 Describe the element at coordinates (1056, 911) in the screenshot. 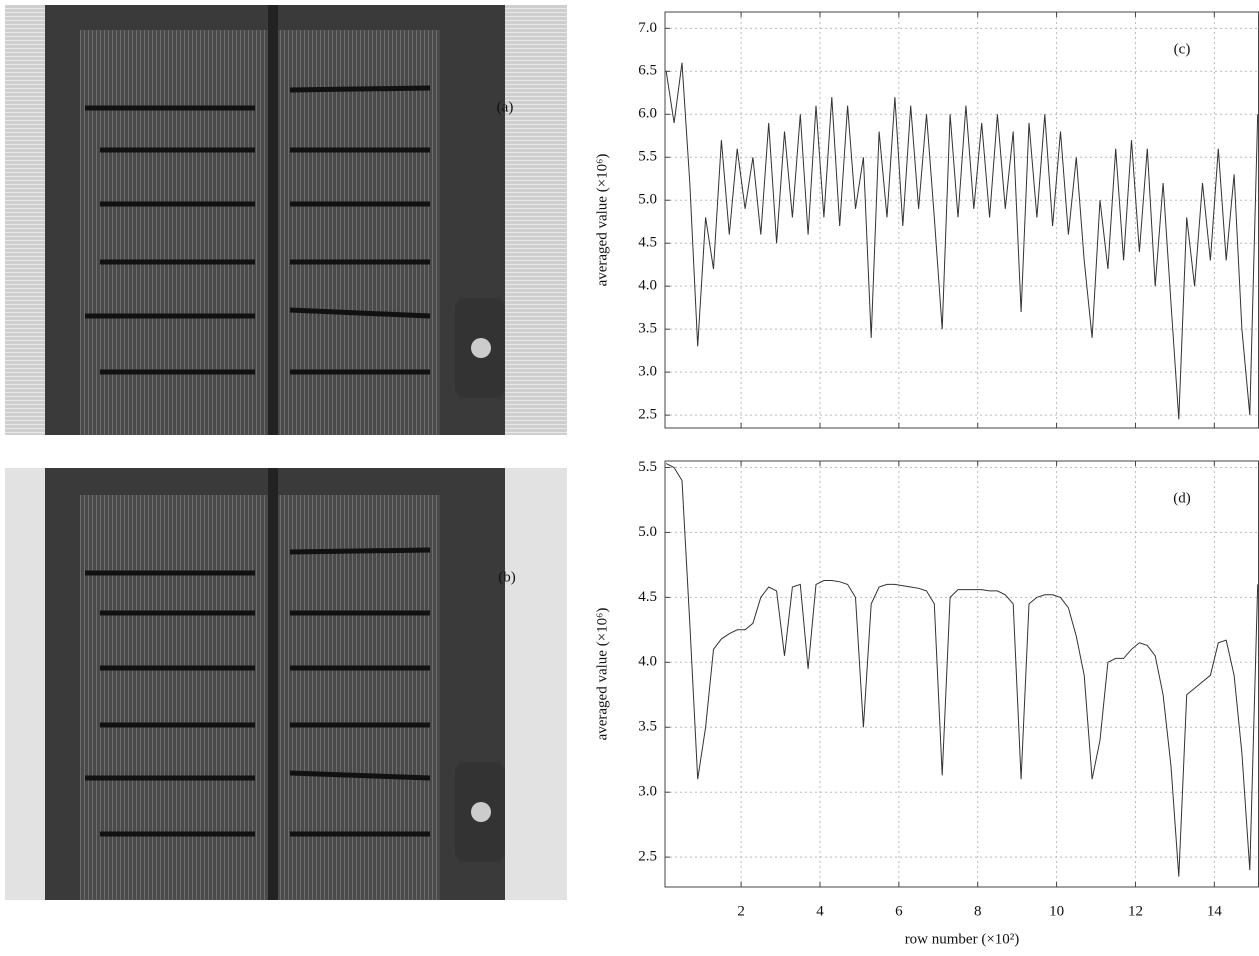

I see `x-tick-label: 10` at that location.